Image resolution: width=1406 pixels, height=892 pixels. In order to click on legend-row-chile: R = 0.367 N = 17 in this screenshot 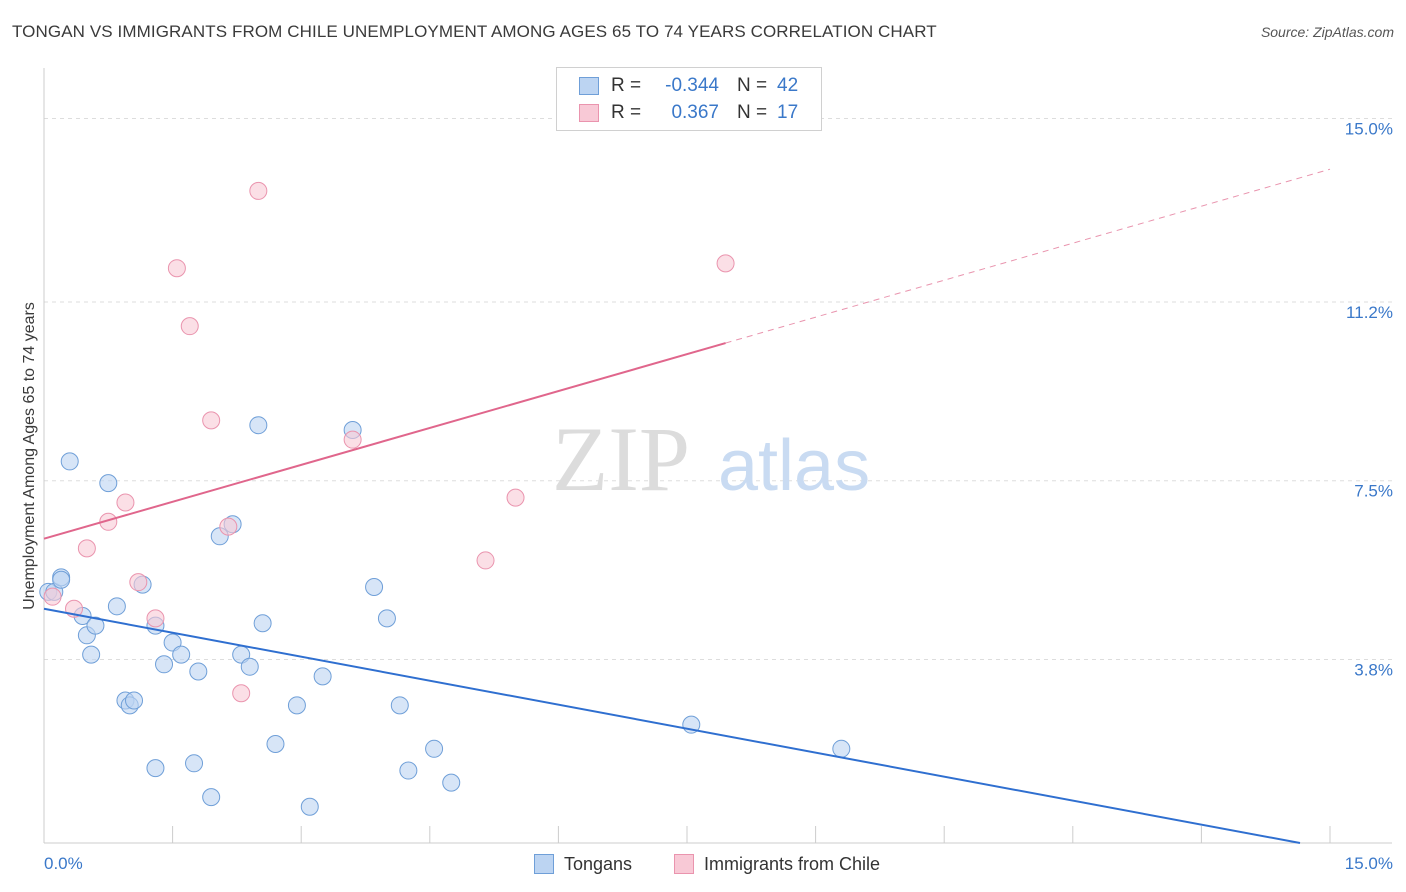, I will do `click(688, 113)`.